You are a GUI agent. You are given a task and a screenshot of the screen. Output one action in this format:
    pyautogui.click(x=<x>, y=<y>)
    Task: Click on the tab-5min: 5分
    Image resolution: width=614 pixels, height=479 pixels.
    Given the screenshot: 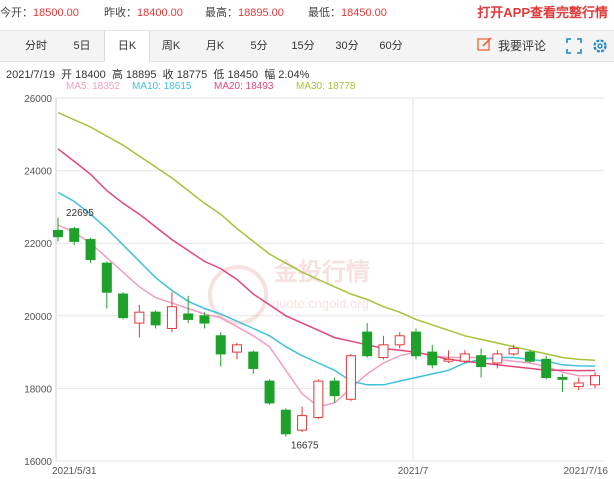 What is the action you would take?
    pyautogui.click(x=259, y=46)
    